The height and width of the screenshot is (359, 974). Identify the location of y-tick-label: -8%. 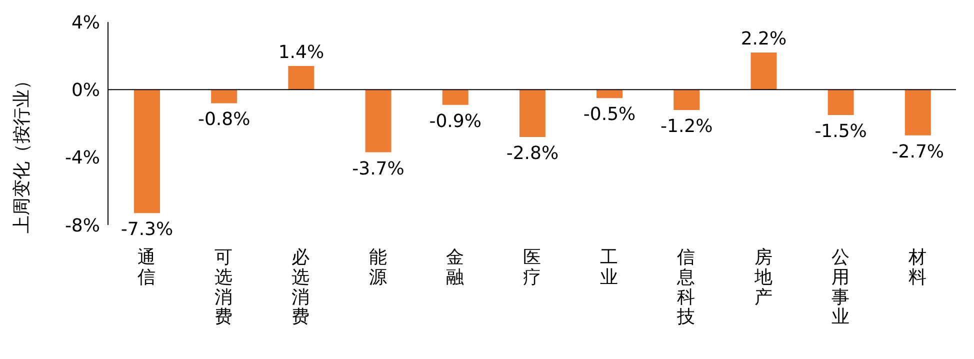
(82, 225).